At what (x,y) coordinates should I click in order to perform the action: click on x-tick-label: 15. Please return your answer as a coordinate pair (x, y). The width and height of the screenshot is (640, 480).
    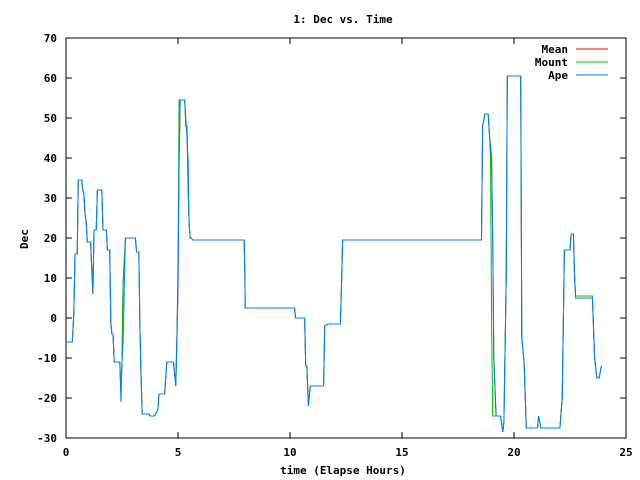
    Looking at the image, I should click on (401, 452).